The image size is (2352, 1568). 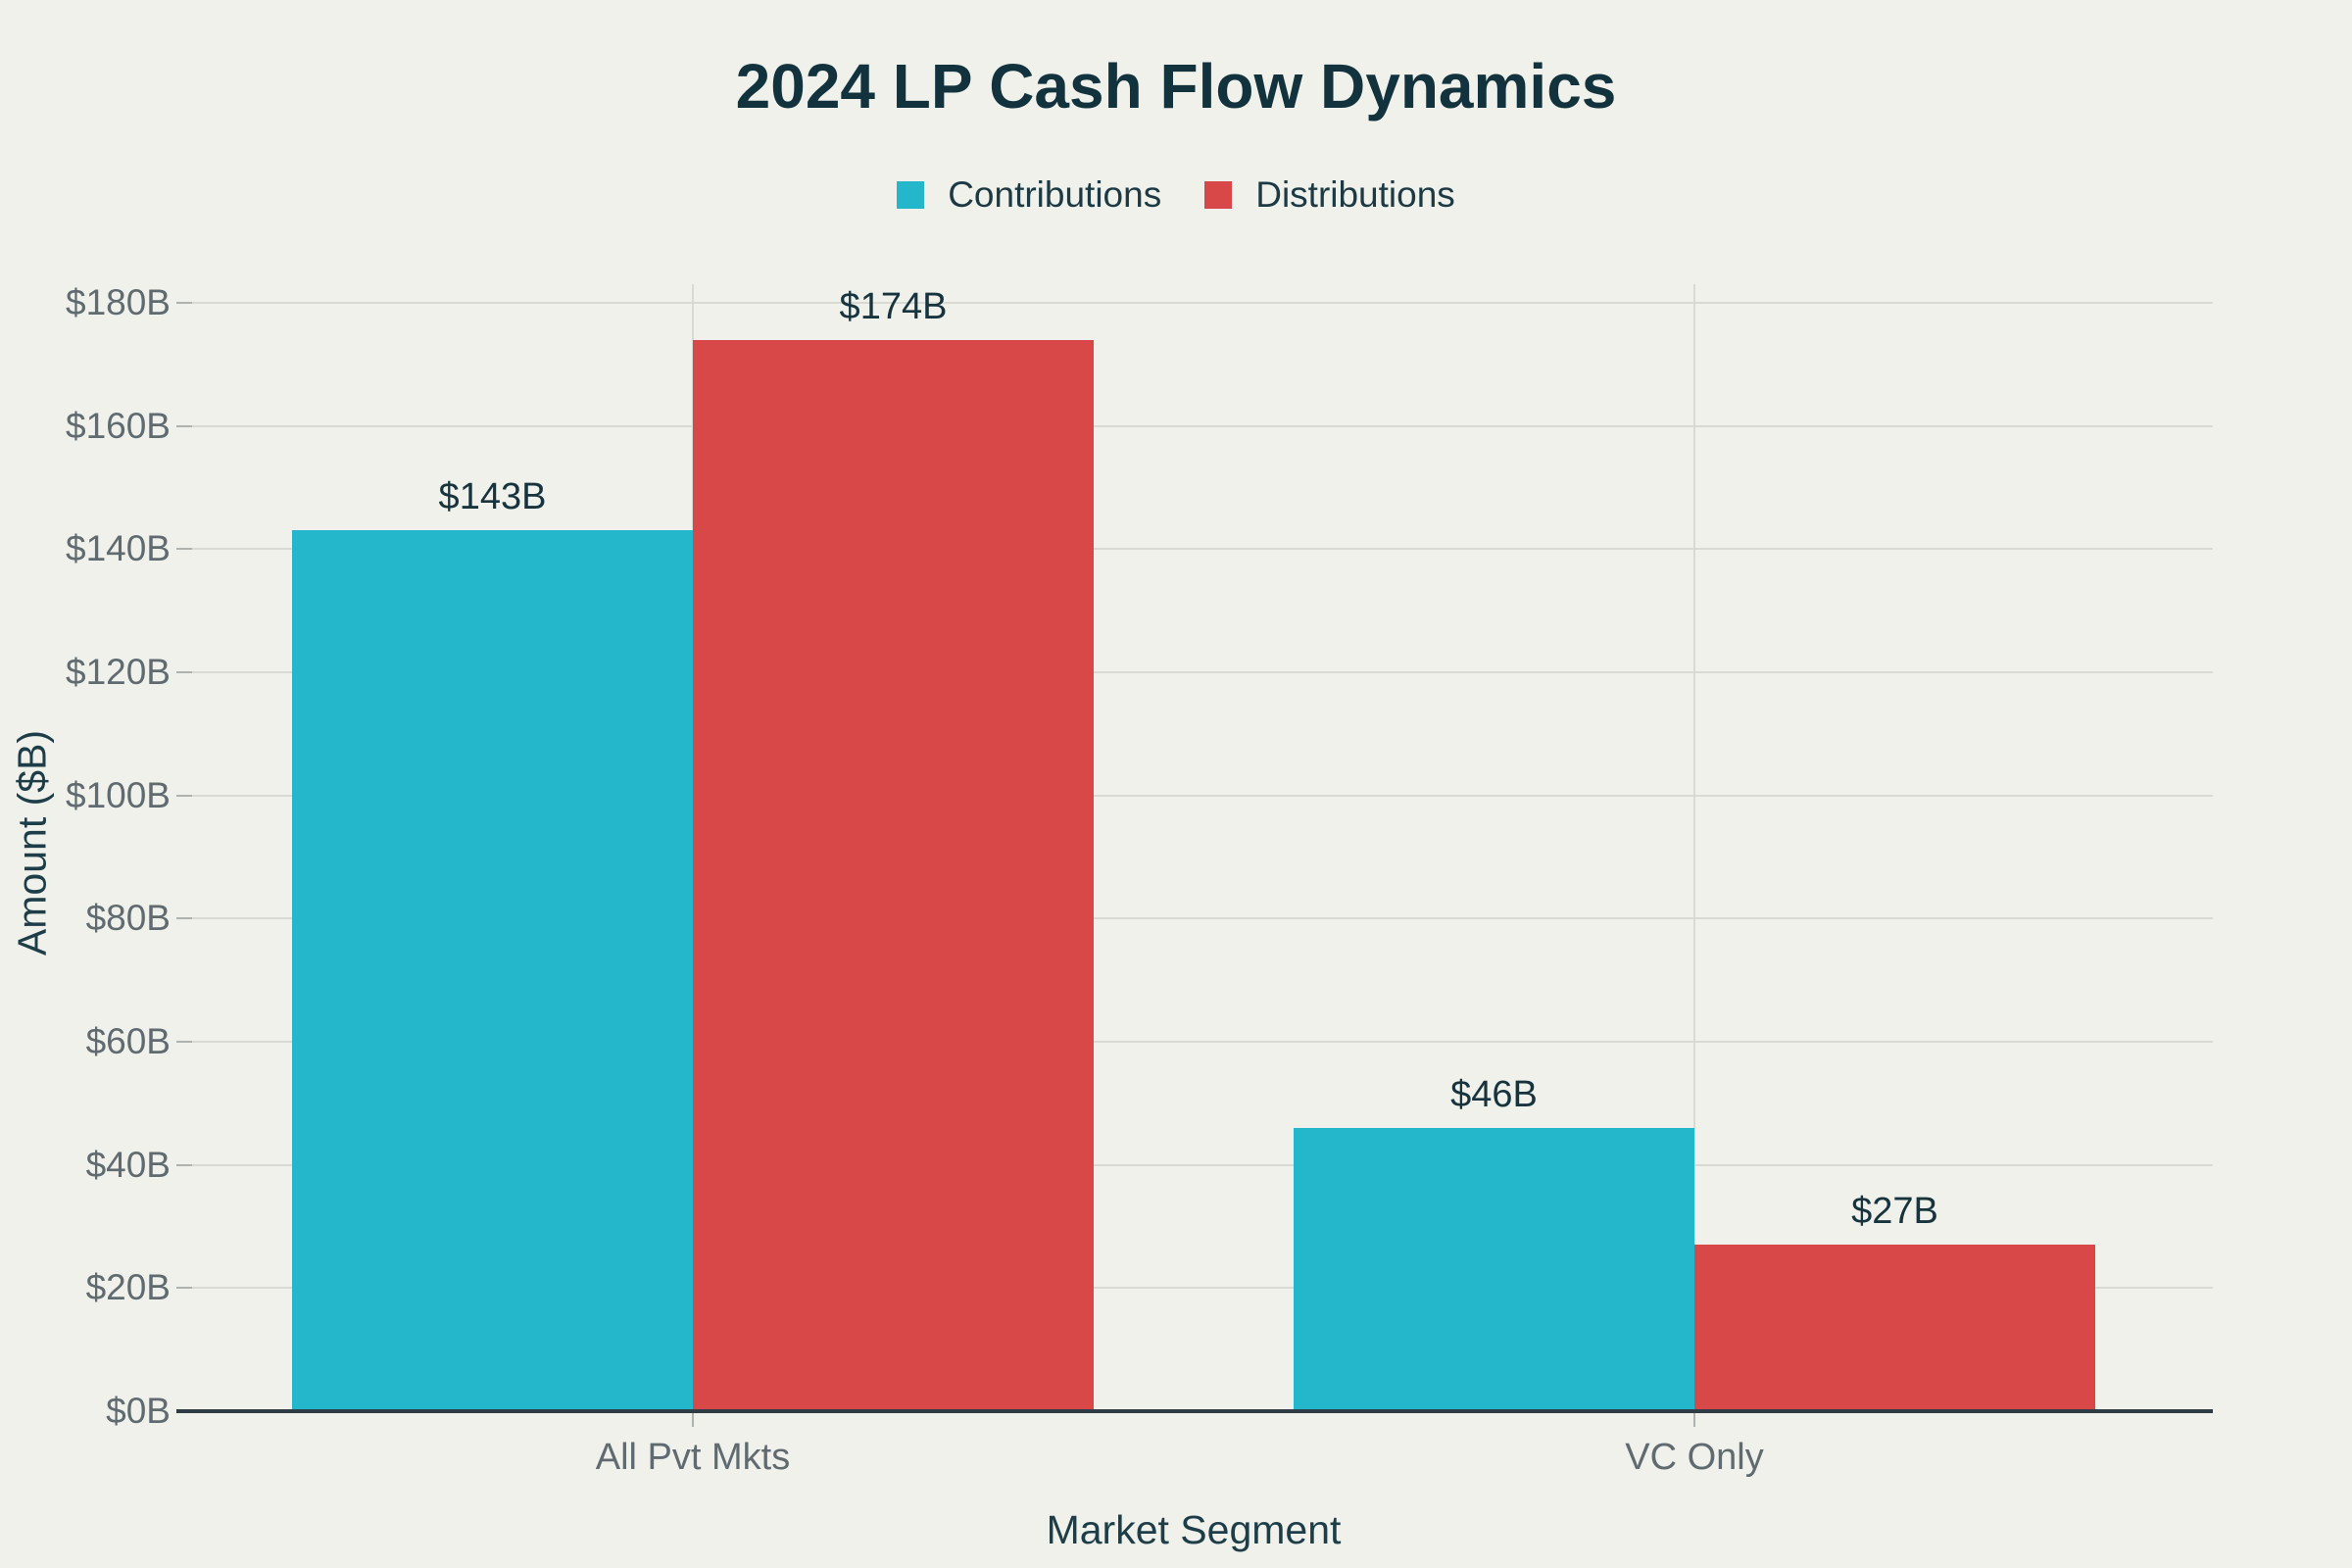 What do you see at coordinates (1694, 847) in the screenshot?
I see `x-gridline` at bounding box center [1694, 847].